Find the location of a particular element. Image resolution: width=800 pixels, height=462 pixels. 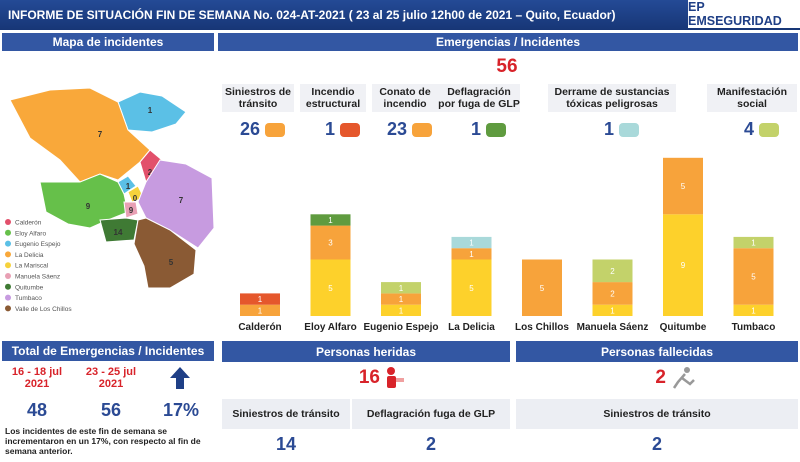

deceased-title: Personas fallecidas is located at coordinates (657, 351).